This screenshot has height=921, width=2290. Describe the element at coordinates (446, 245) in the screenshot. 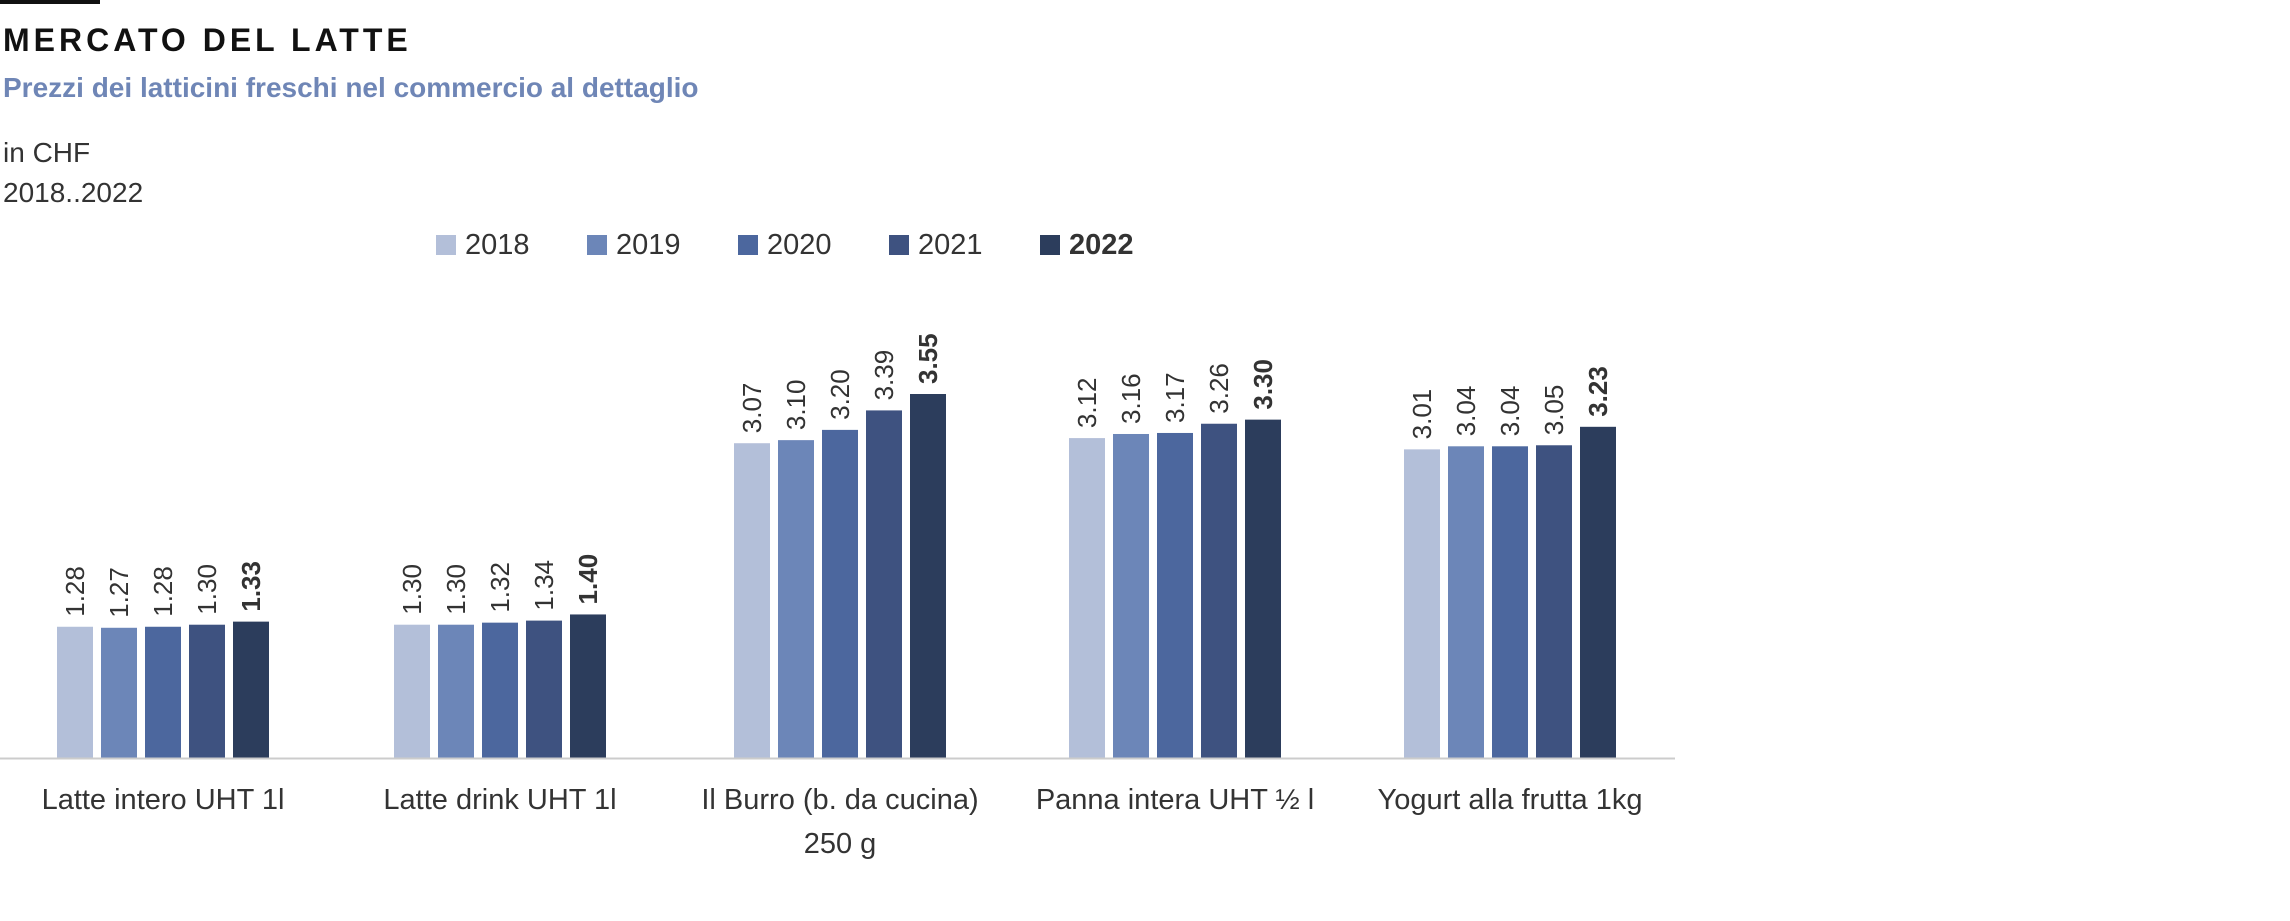

I see `legend-swatch-2018` at that location.